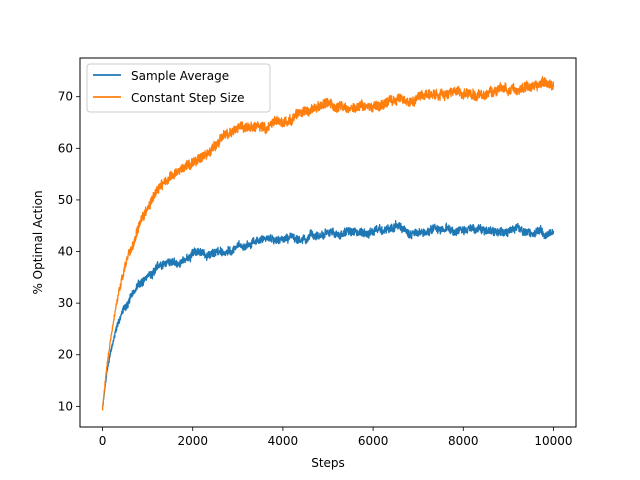  What do you see at coordinates (65, 303) in the screenshot?
I see `y-tick-label: 30` at bounding box center [65, 303].